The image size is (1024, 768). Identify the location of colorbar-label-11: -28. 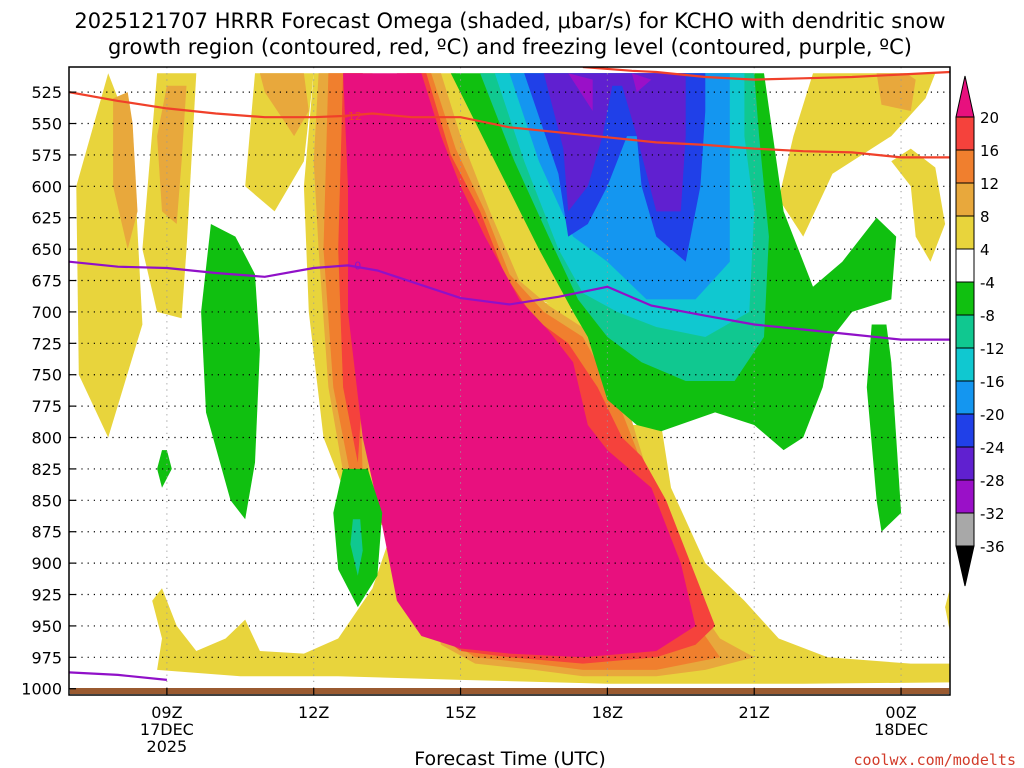
(992, 481).